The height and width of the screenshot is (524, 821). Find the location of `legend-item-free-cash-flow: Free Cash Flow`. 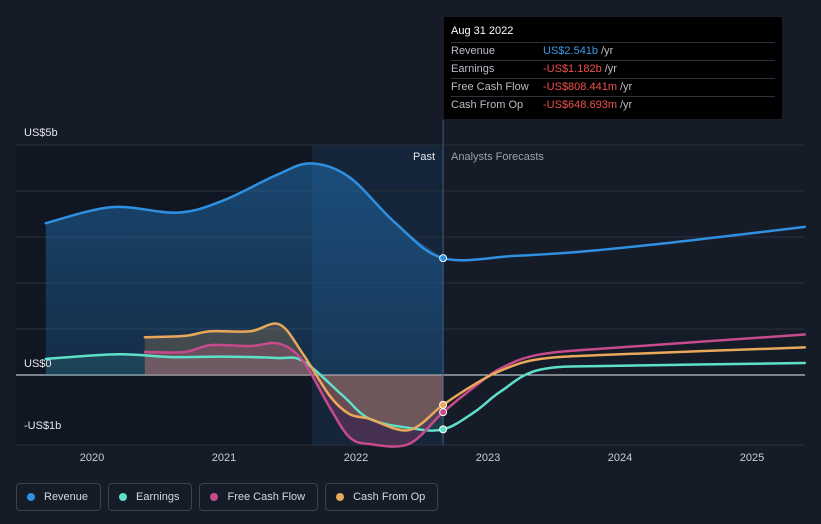

legend-item-free-cash-flow: Free Cash Flow is located at coordinates (259, 497).